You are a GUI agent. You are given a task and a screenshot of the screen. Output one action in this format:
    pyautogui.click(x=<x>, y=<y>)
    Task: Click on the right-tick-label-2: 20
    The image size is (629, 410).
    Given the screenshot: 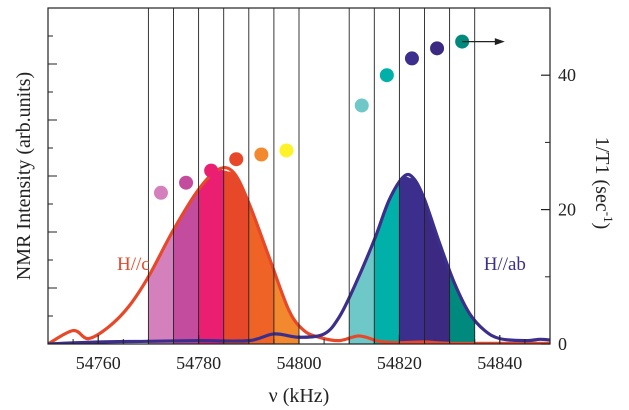 What is the action you would take?
    pyautogui.click(x=567, y=210)
    